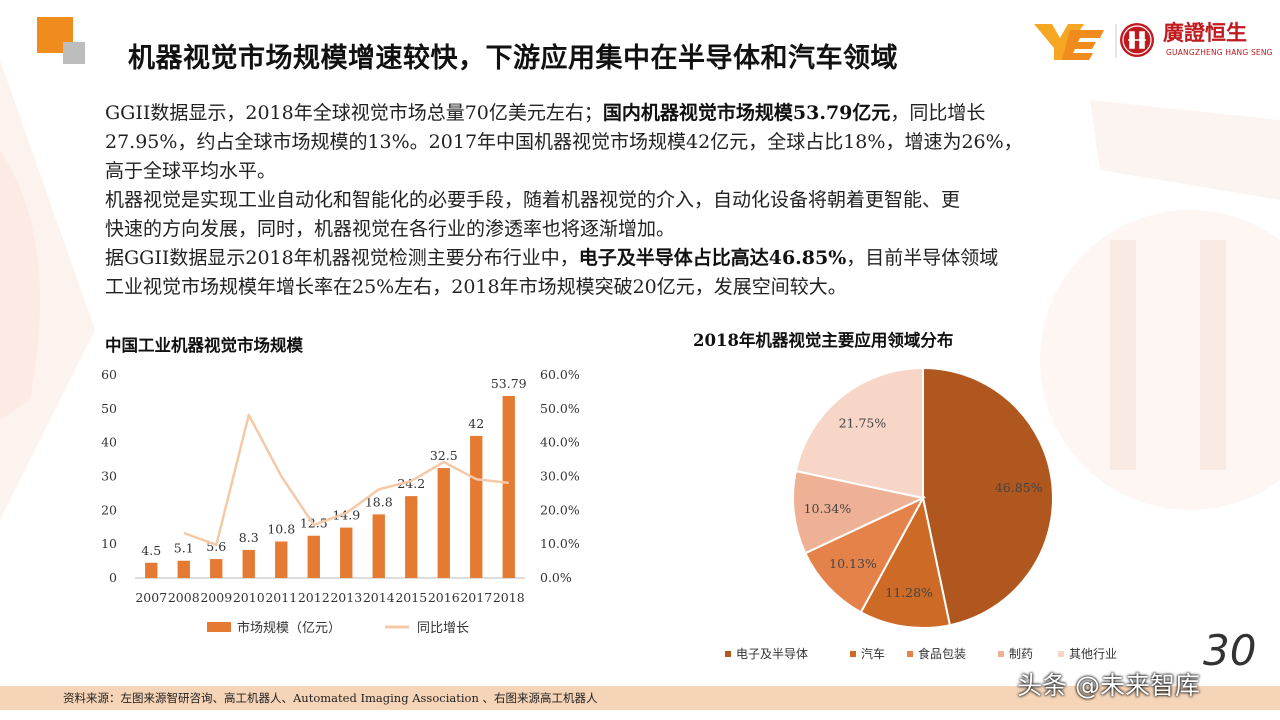 This screenshot has height=720, width=1280. Describe the element at coordinates (560, 476) in the screenshot. I see `y2-tick-label: 30.0%` at that location.